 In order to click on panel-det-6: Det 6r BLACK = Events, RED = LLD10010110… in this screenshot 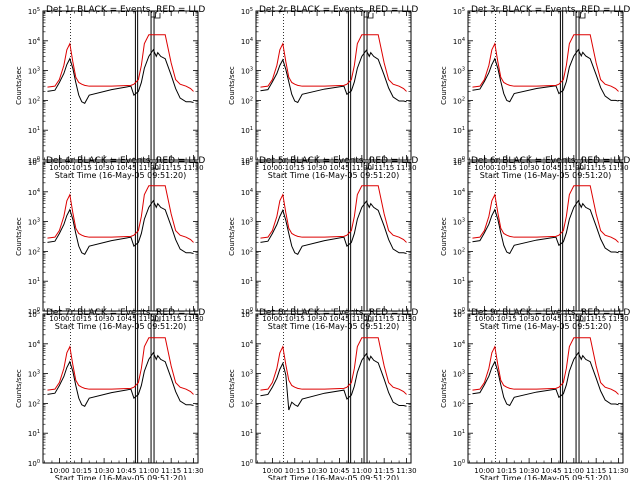, I will do `click(535, 243)`.